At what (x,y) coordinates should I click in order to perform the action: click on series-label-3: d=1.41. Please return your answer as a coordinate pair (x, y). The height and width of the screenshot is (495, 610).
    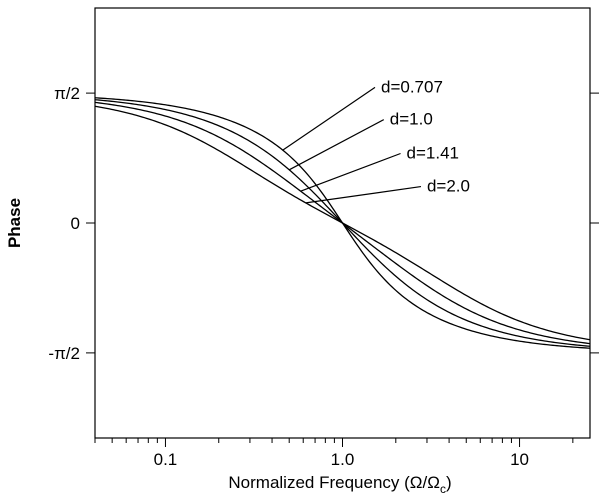
    Looking at the image, I should click on (433, 153).